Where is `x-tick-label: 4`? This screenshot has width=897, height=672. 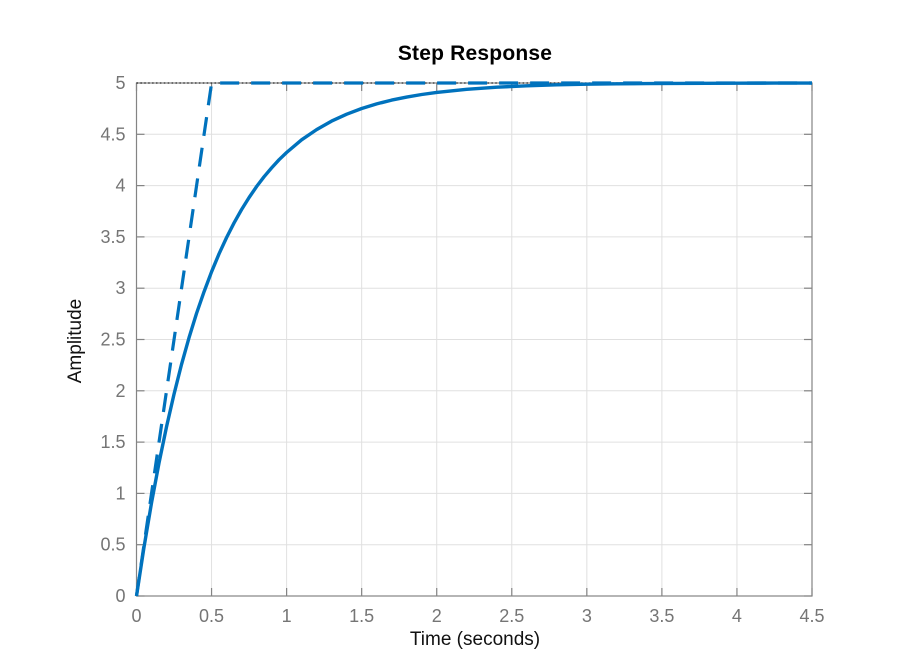 x-tick-label: 4 is located at coordinates (737, 616).